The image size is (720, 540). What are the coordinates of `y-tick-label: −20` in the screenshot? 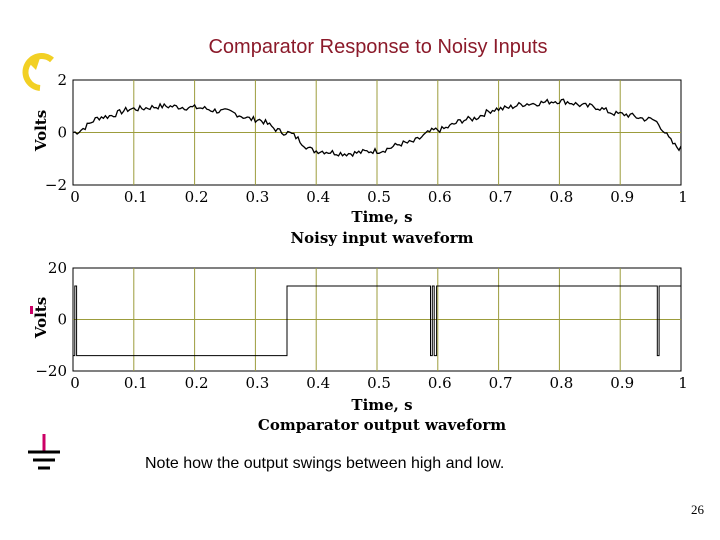 It's located at (51, 371).